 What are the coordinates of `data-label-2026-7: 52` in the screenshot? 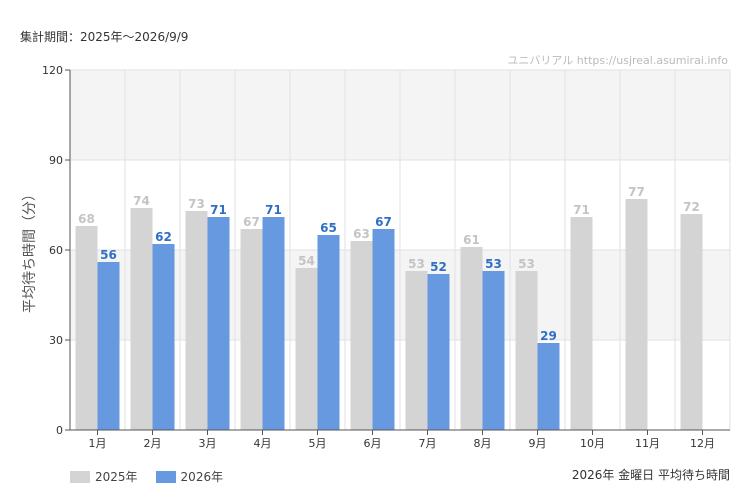 It's located at (438, 267).